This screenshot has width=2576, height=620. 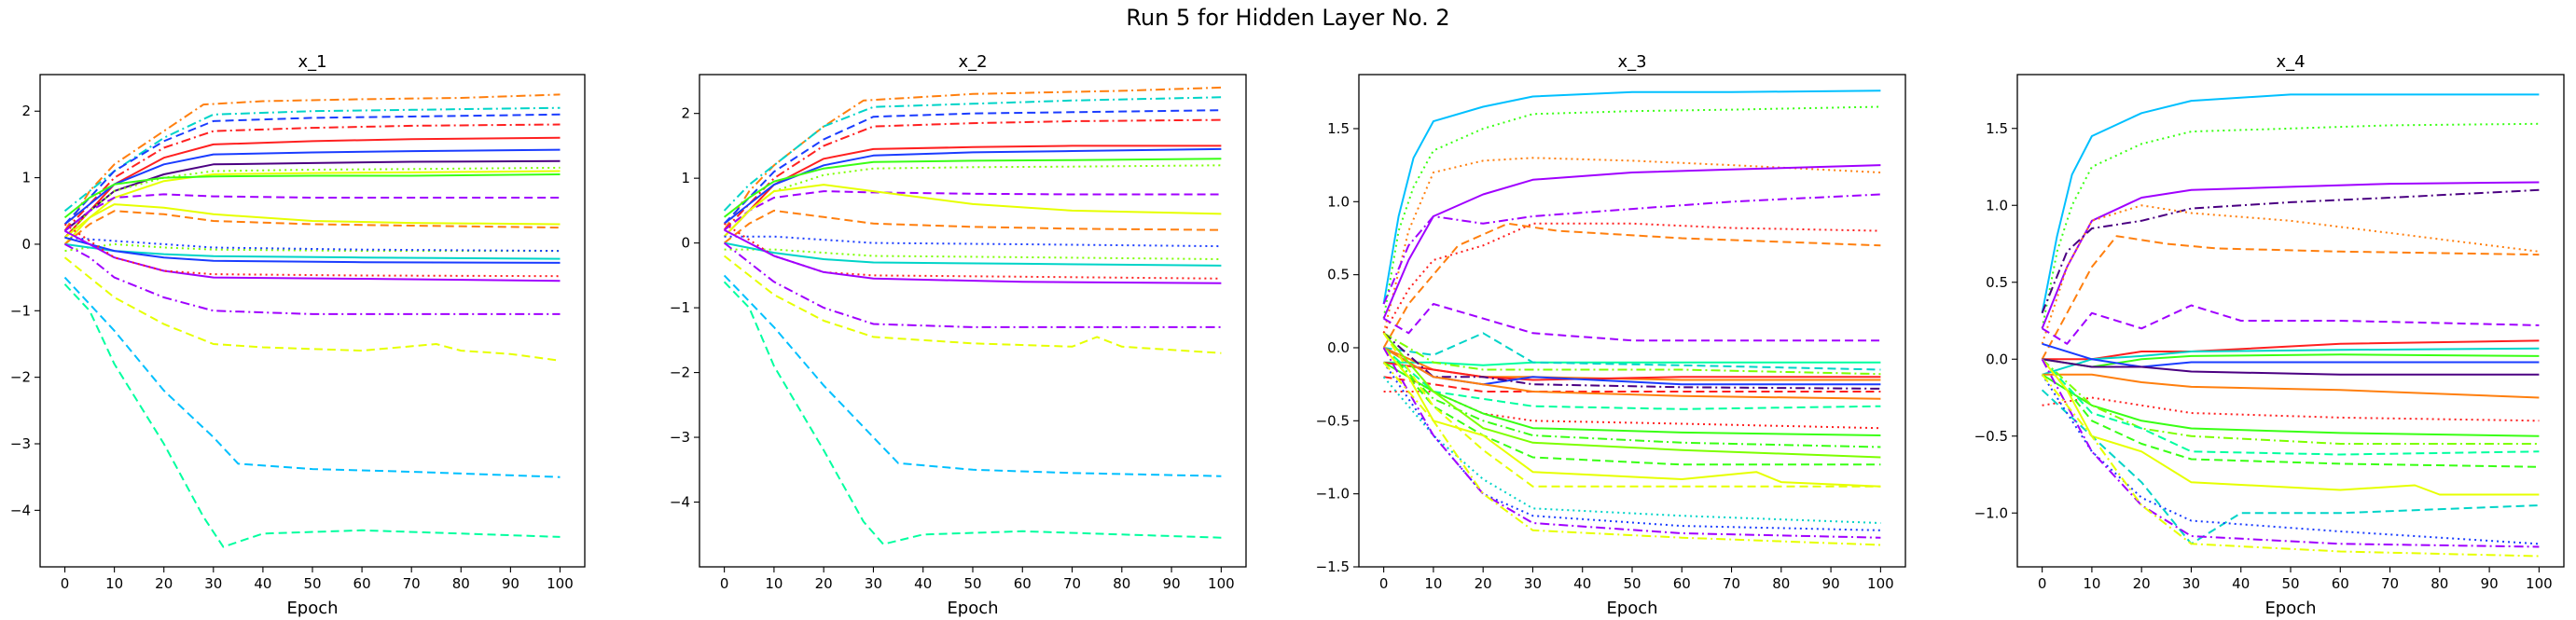 I want to click on y-tick-label: 0.5, so click(x=1338, y=275).